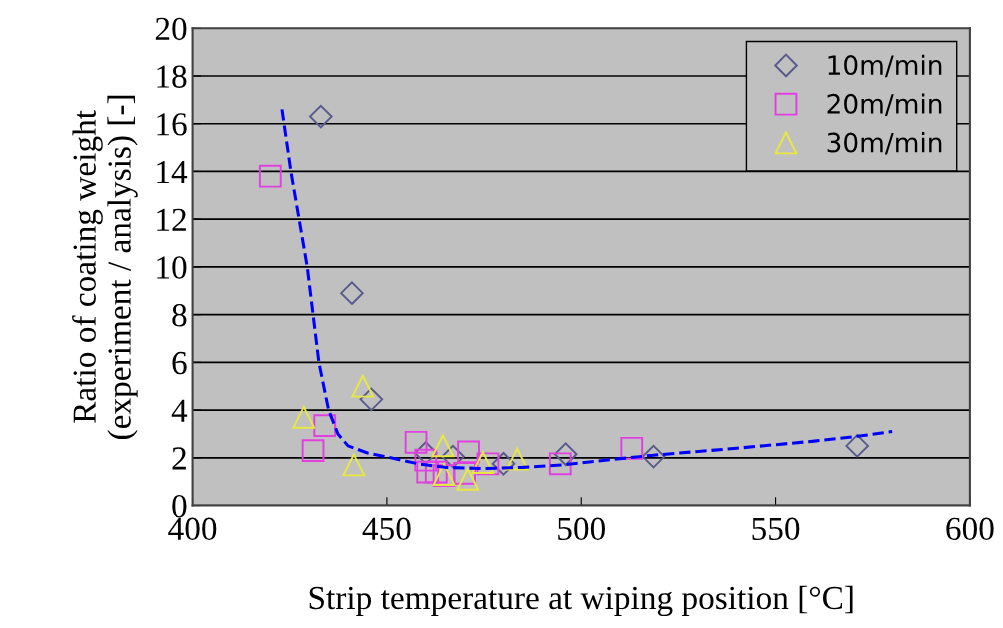 This screenshot has height=628, width=1003. What do you see at coordinates (884, 143) in the screenshot?
I see `legend-label: 30m/min` at bounding box center [884, 143].